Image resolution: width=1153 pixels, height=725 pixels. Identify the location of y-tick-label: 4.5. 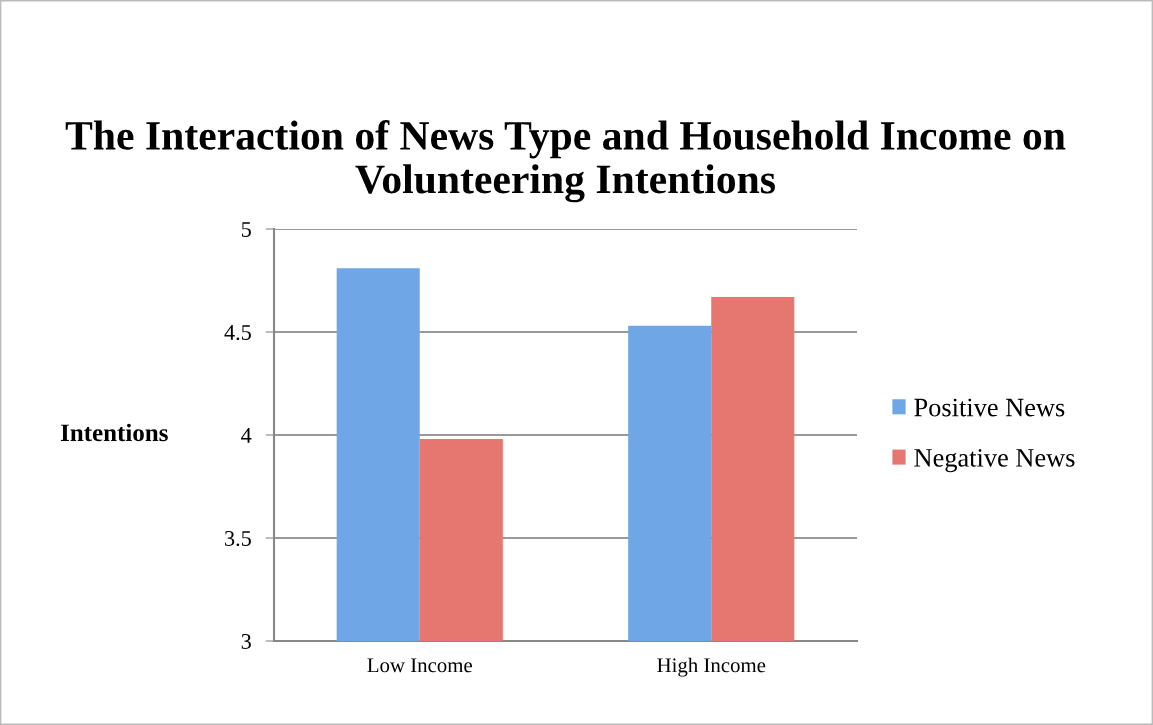
(237, 333).